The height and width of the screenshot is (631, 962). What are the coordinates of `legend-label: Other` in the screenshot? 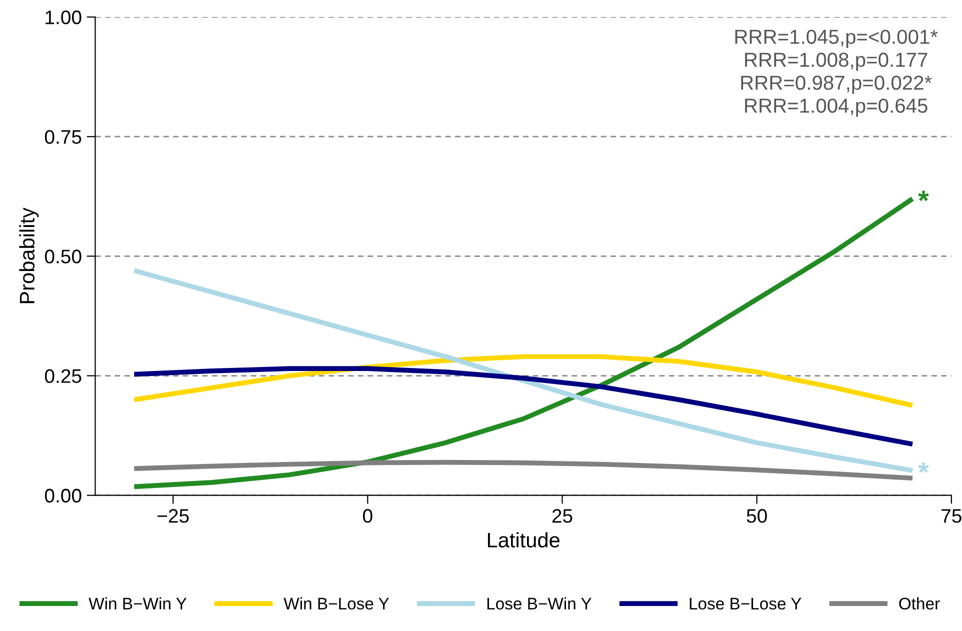 It's located at (919, 603).